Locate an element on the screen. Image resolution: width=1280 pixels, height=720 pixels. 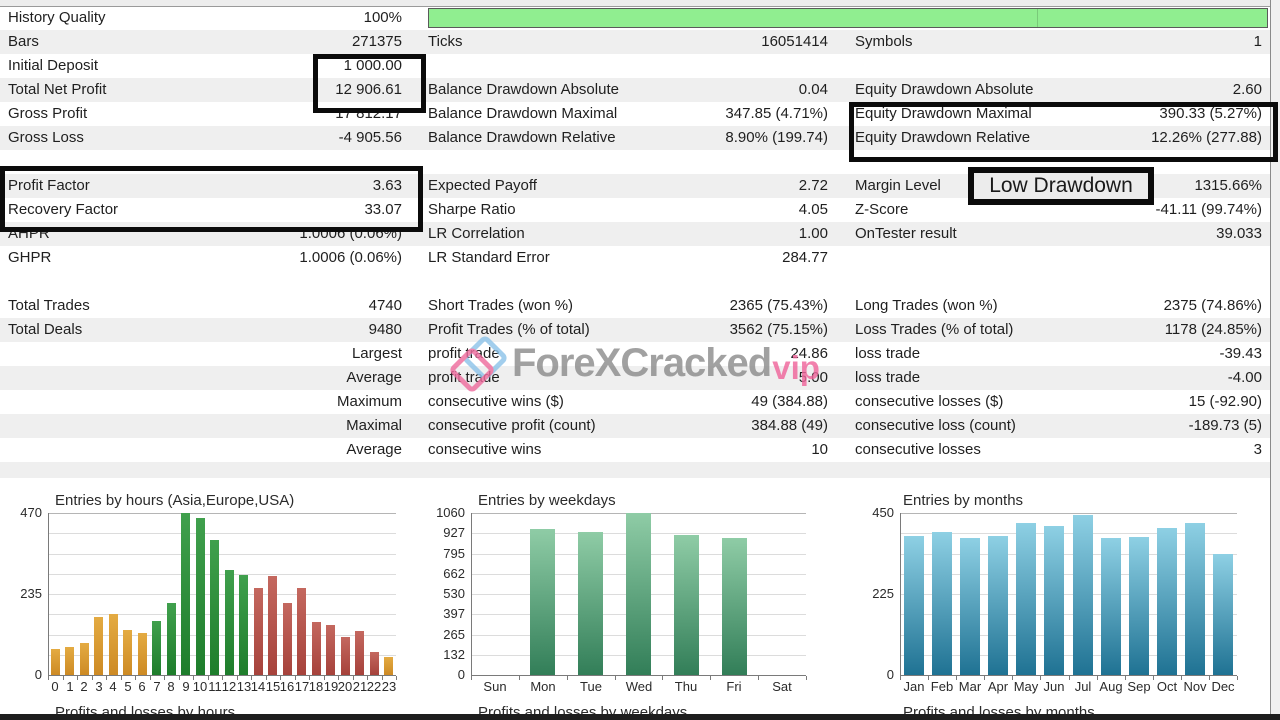
stat-label: Total Net Profit is located at coordinates (57, 89).